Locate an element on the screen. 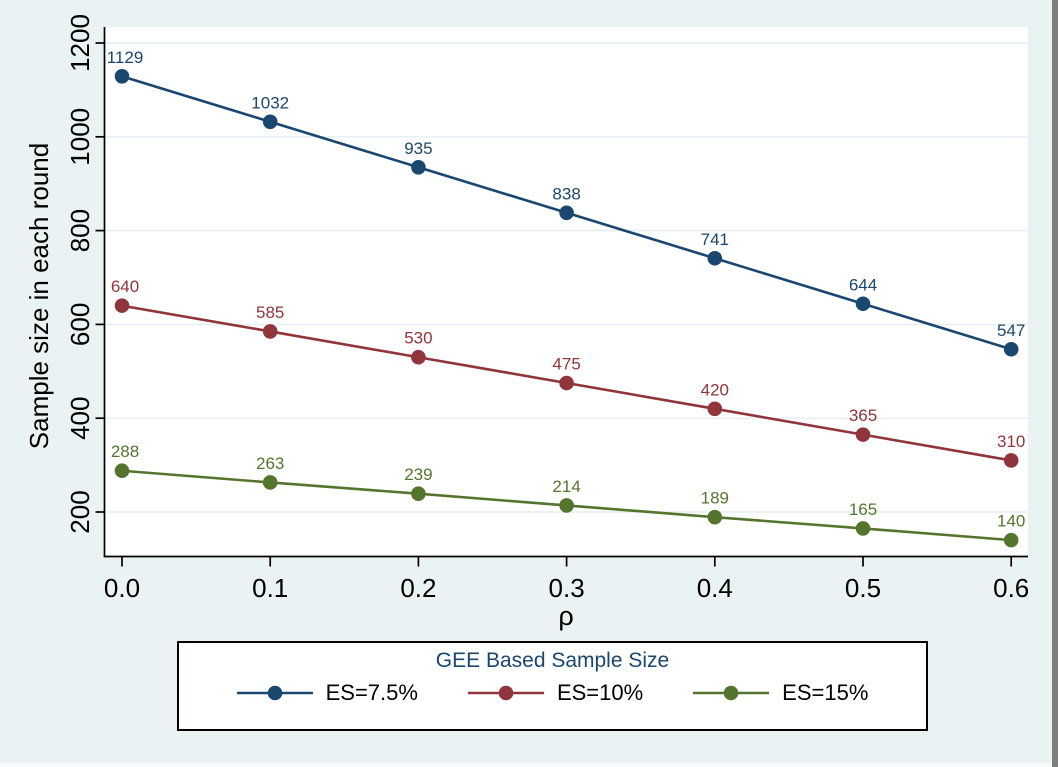  data-point-label: 310 is located at coordinates (1011, 441).